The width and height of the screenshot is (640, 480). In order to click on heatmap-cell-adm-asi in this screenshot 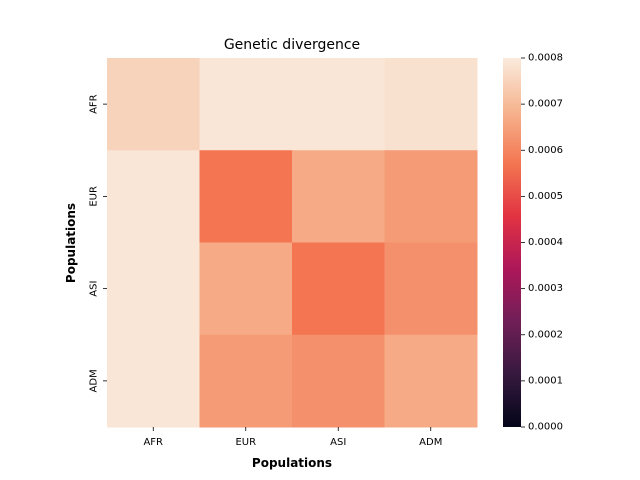, I will do `click(338, 381)`.